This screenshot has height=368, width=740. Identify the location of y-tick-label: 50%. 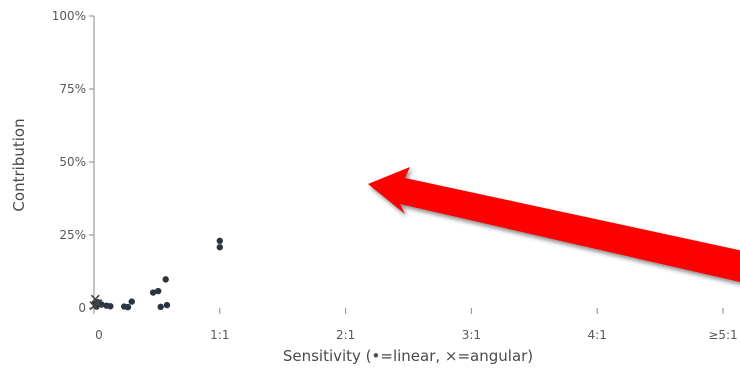
(72, 162).